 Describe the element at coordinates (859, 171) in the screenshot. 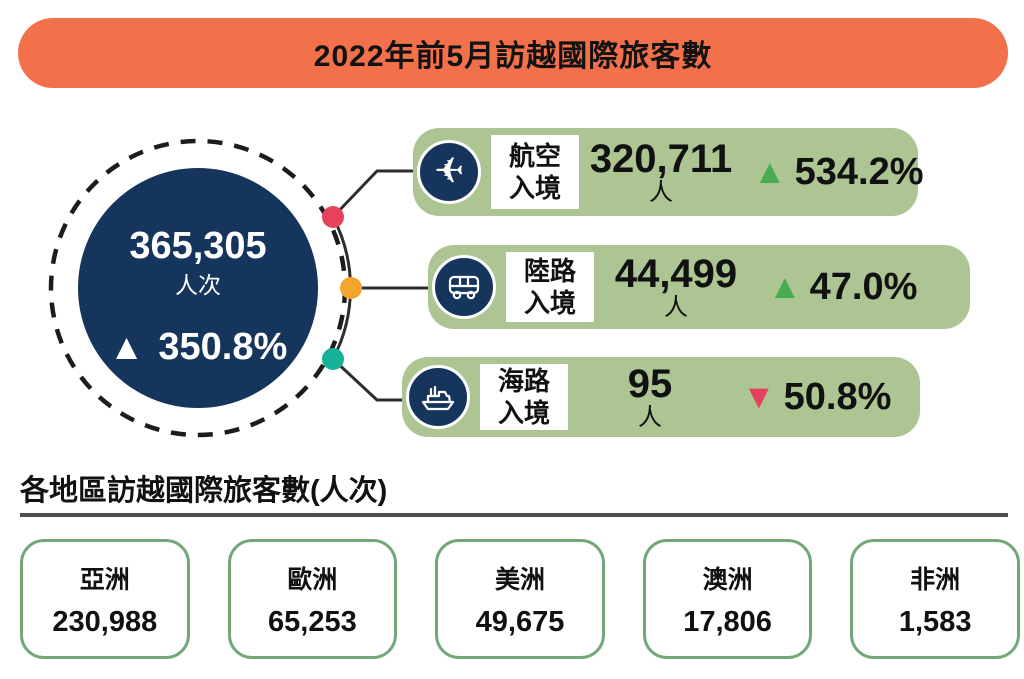

I see `mode-change-air: 534.2%` at that location.